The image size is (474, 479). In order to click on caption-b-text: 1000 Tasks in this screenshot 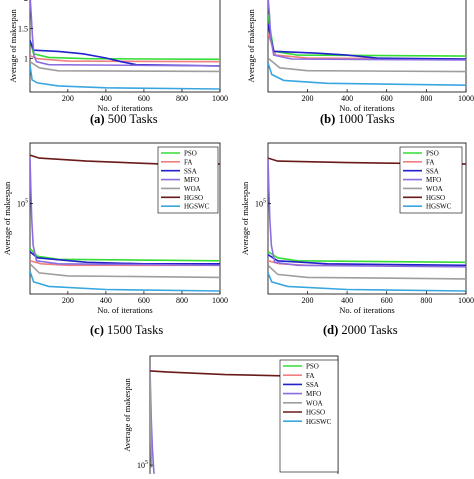, I will do `click(366, 119)`.